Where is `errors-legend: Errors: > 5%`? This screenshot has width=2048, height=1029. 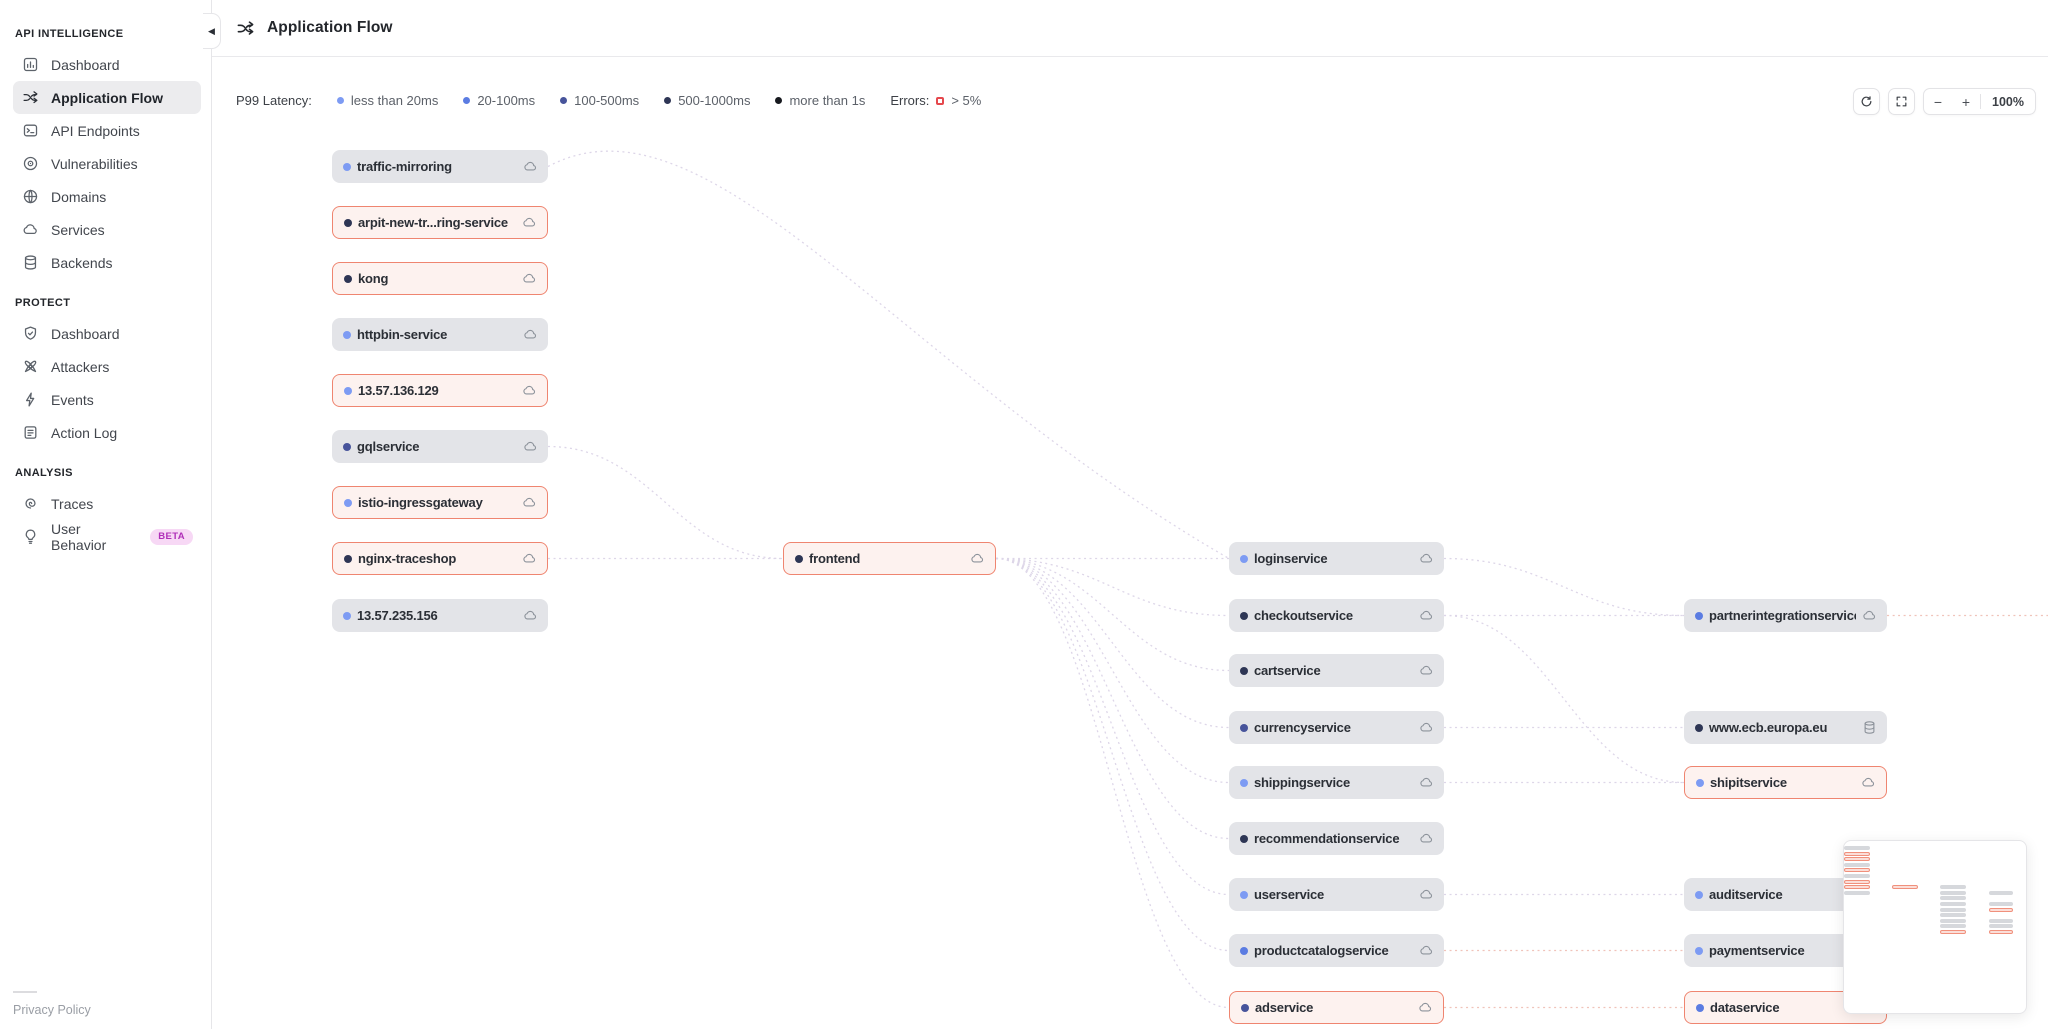 errors-legend: Errors: > 5% is located at coordinates (935, 100).